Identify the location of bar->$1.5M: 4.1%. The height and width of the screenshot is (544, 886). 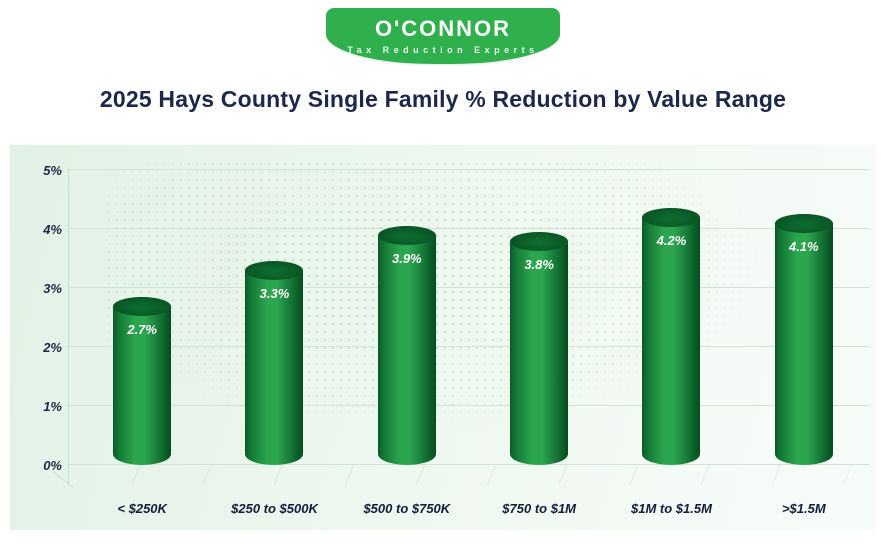
(803, 339).